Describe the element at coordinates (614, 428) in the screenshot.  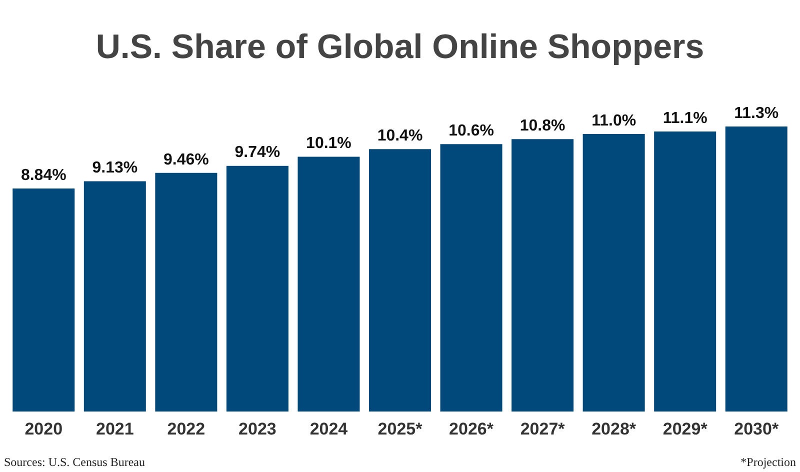
I see `x-tick-label: 2028*` at that location.